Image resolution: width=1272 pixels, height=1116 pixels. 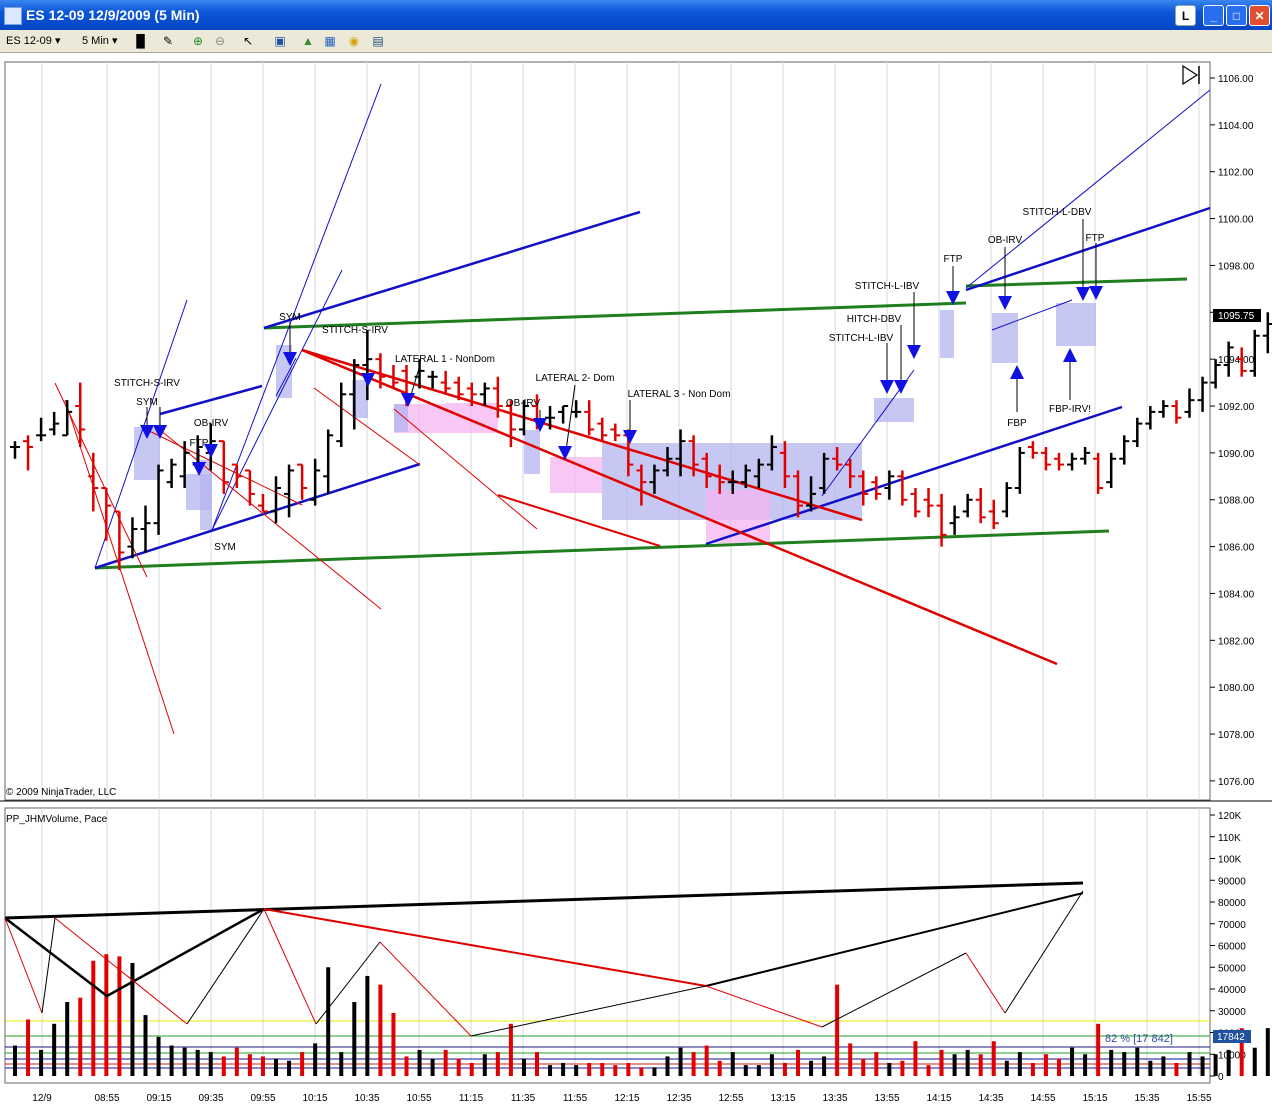 What do you see at coordinates (1259, 15) in the screenshot?
I see `close-button: ✕` at bounding box center [1259, 15].